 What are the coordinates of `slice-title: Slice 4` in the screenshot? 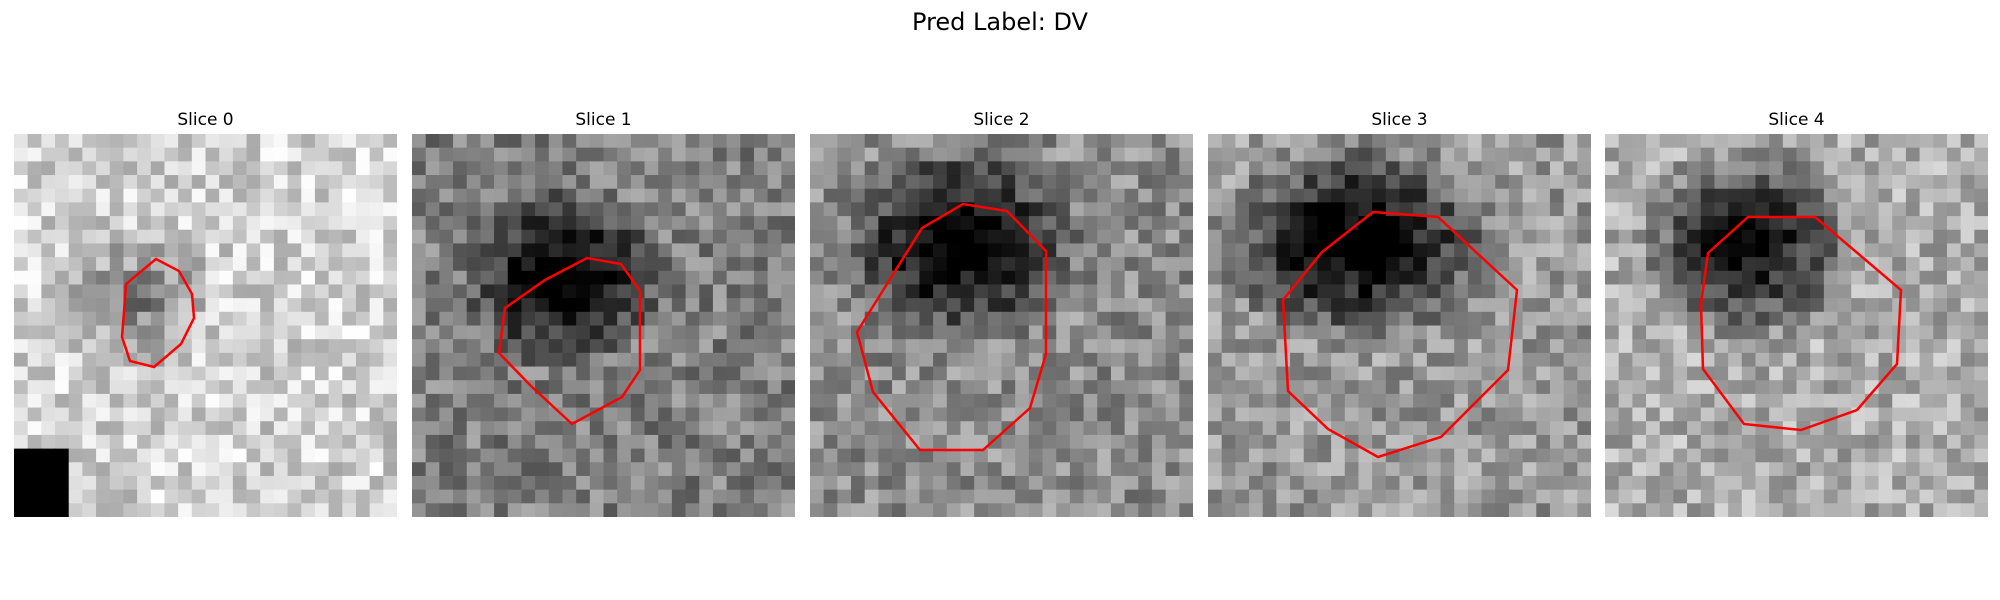 It's located at (1796, 120).